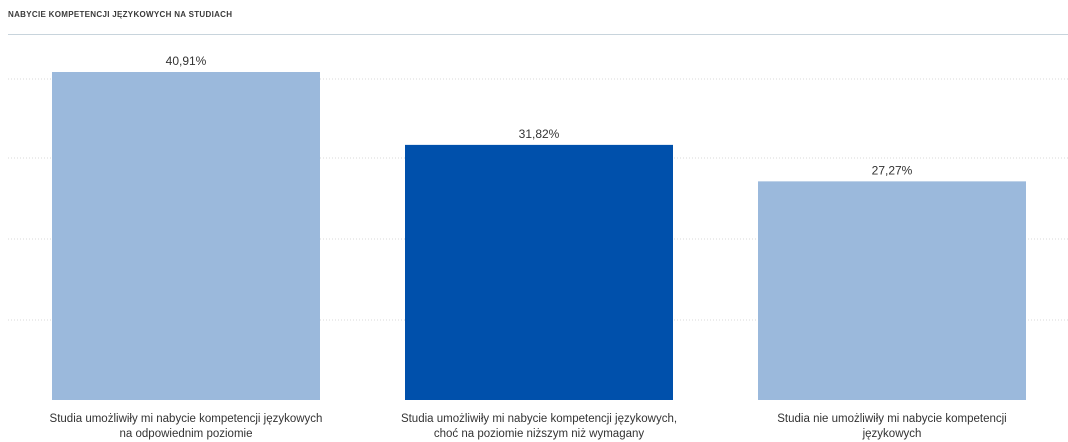  I want to click on category-label: językowych, so click(892, 434).